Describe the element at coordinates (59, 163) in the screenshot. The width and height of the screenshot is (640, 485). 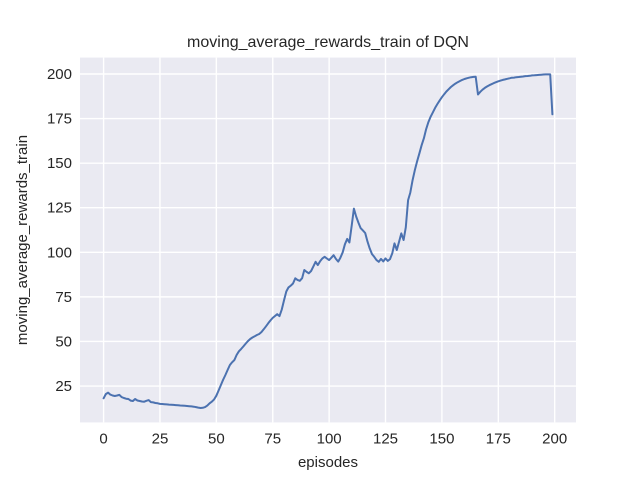
I see `y-tick-label: 150` at that location.